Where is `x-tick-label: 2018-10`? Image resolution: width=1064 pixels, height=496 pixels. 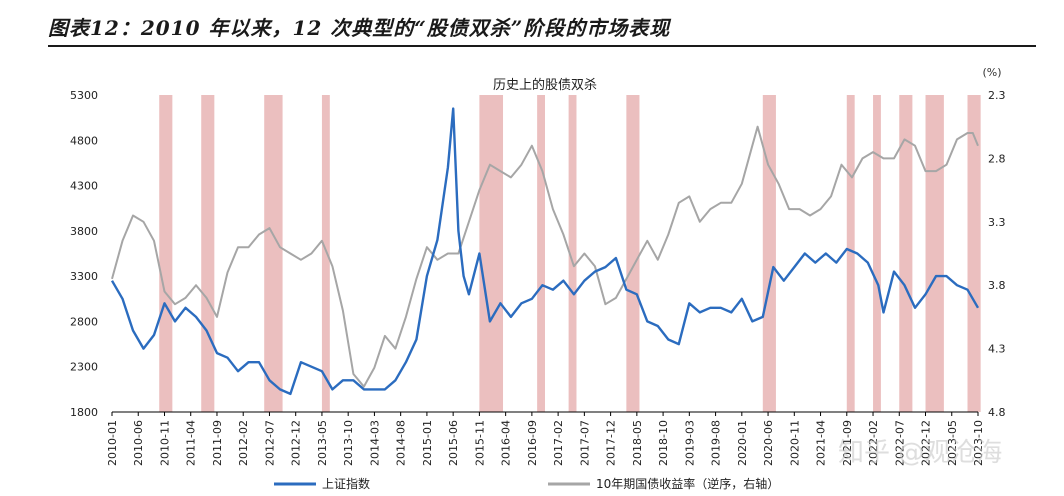 x-tick-label: 2018-10 is located at coordinates (663, 443).